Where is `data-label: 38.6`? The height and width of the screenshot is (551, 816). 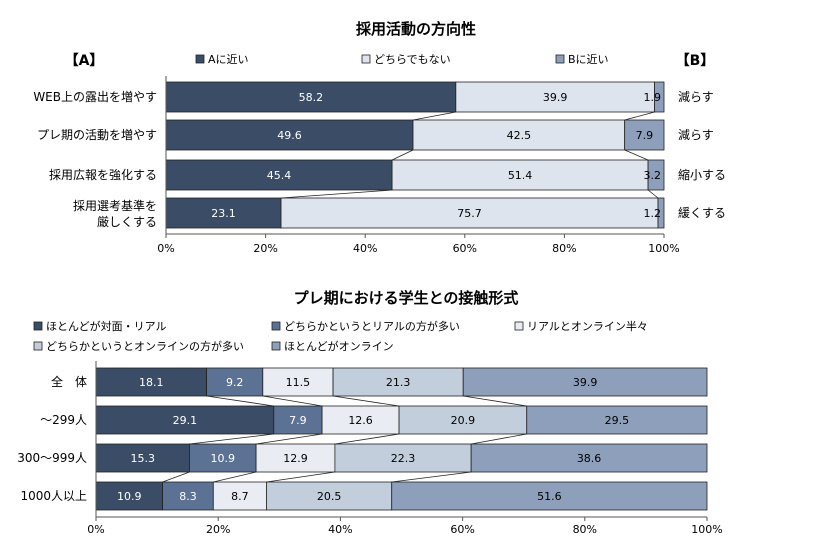 data-label: 38.6 is located at coordinates (589, 458).